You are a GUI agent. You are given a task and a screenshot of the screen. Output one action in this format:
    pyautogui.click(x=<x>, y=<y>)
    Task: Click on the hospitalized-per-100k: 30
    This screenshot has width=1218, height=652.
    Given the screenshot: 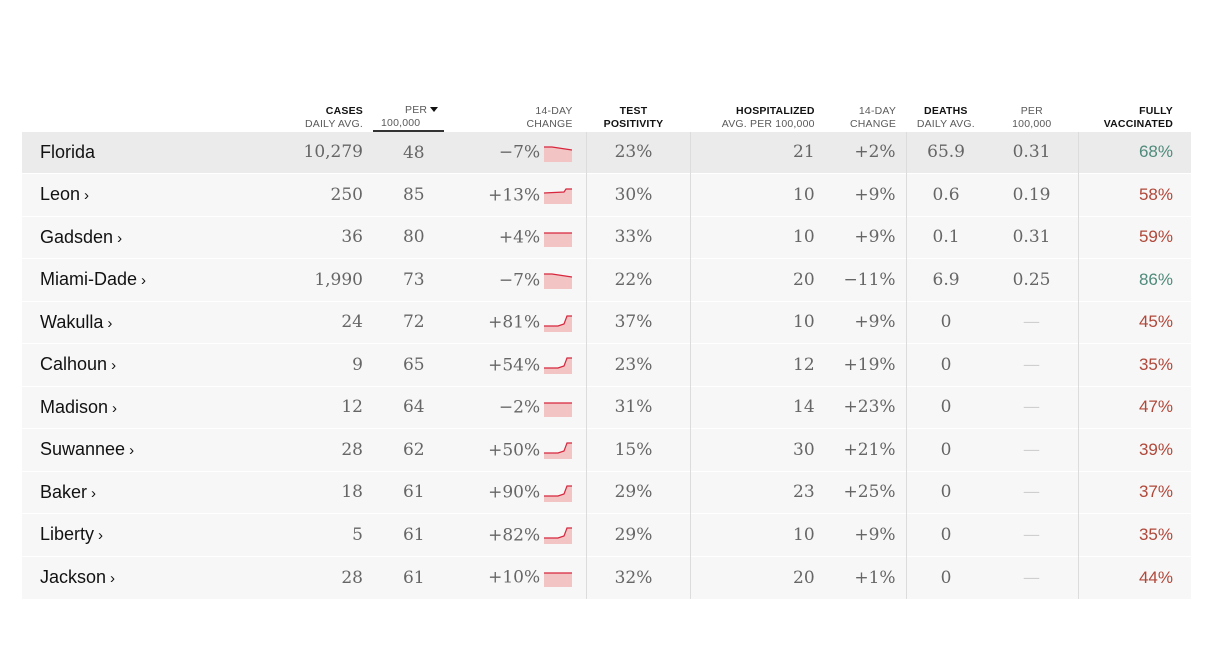 What is the action you would take?
    pyautogui.click(x=757, y=449)
    